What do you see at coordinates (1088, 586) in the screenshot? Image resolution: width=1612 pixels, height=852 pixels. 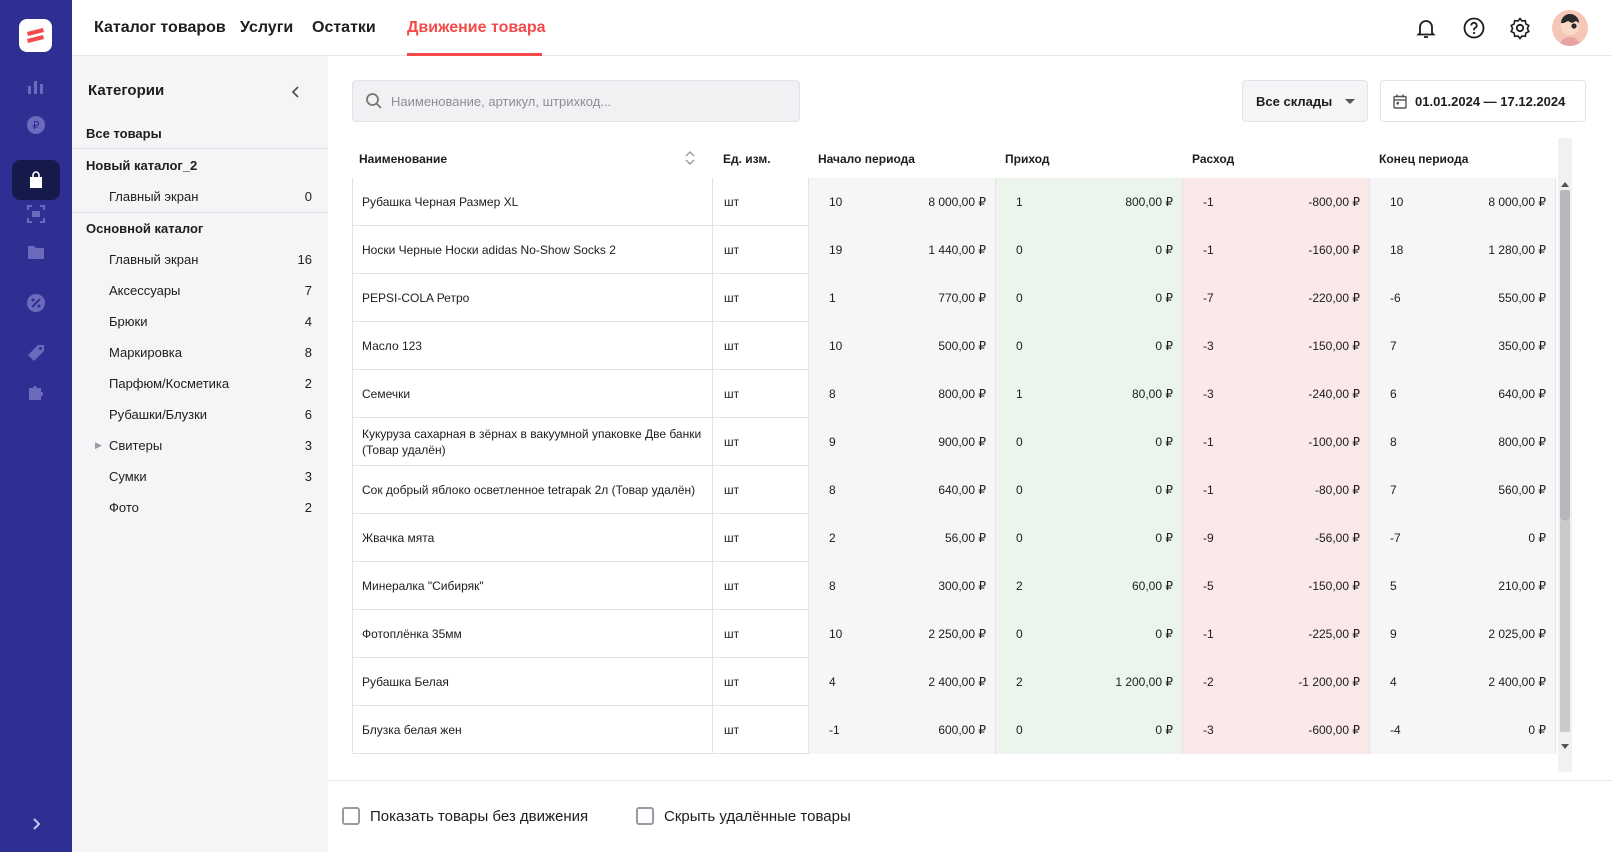 I see `cell-income: 2 60,00 ₽` at bounding box center [1088, 586].